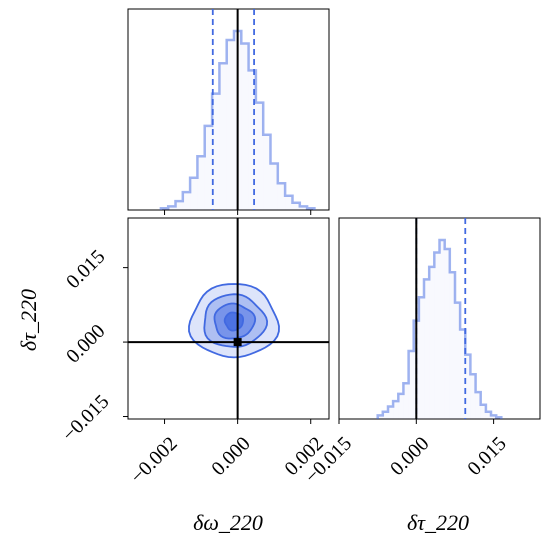 The height and width of the screenshot is (547, 547). I want to click on hist-domega-panel, so click(228, 111).